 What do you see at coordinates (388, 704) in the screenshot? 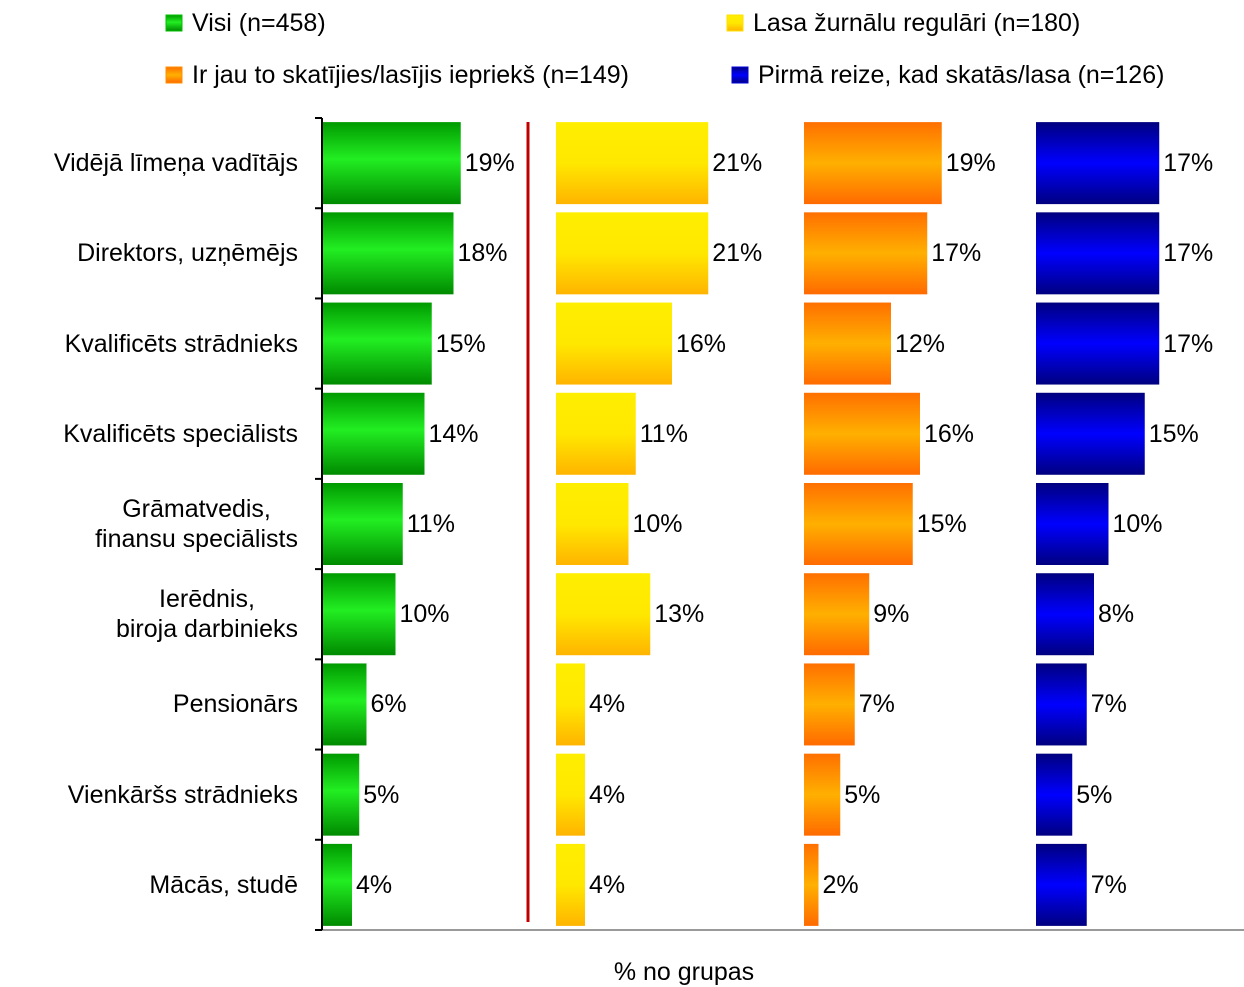
I see `value-label: 6%` at bounding box center [388, 704].